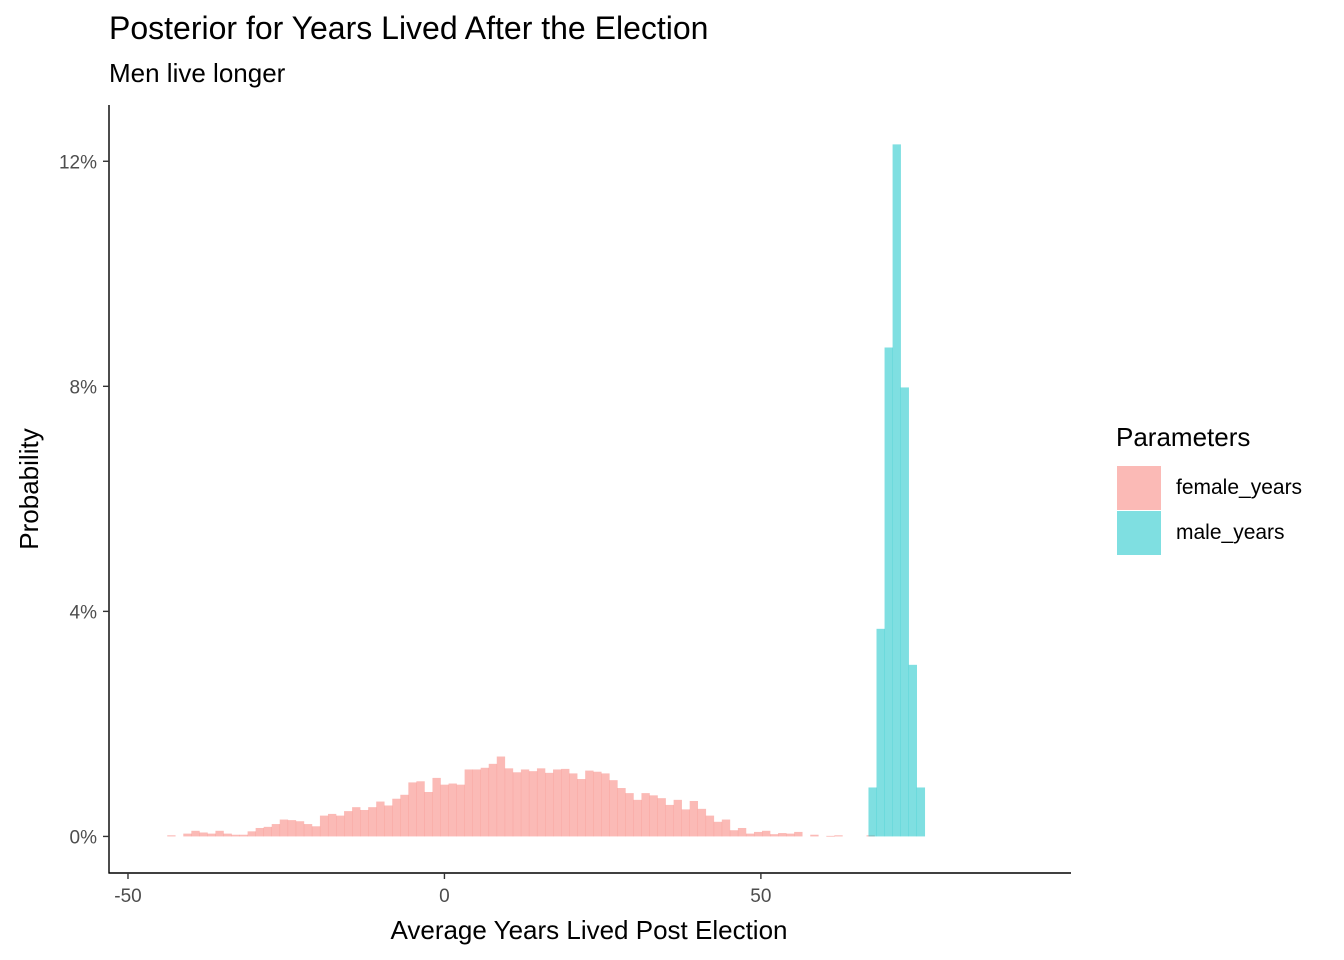 The width and height of the screenshot is (1344, 960). What do you see at coordinates (197, 73) in the screenshot?
I see `chart-subtitle: Men live longer` at bounding box center [197, 73].